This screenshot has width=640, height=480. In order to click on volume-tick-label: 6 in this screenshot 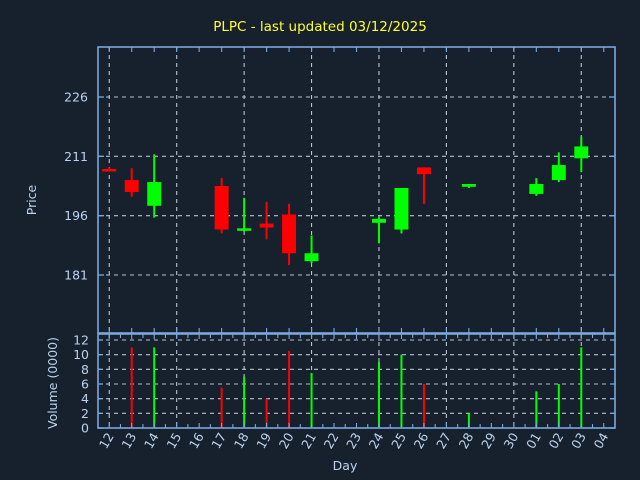, I will do `click(85, 384)`.